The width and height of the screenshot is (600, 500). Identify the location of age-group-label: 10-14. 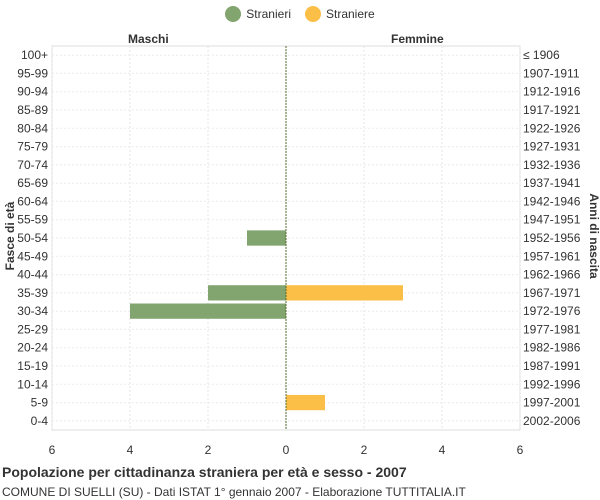
(32, 384).